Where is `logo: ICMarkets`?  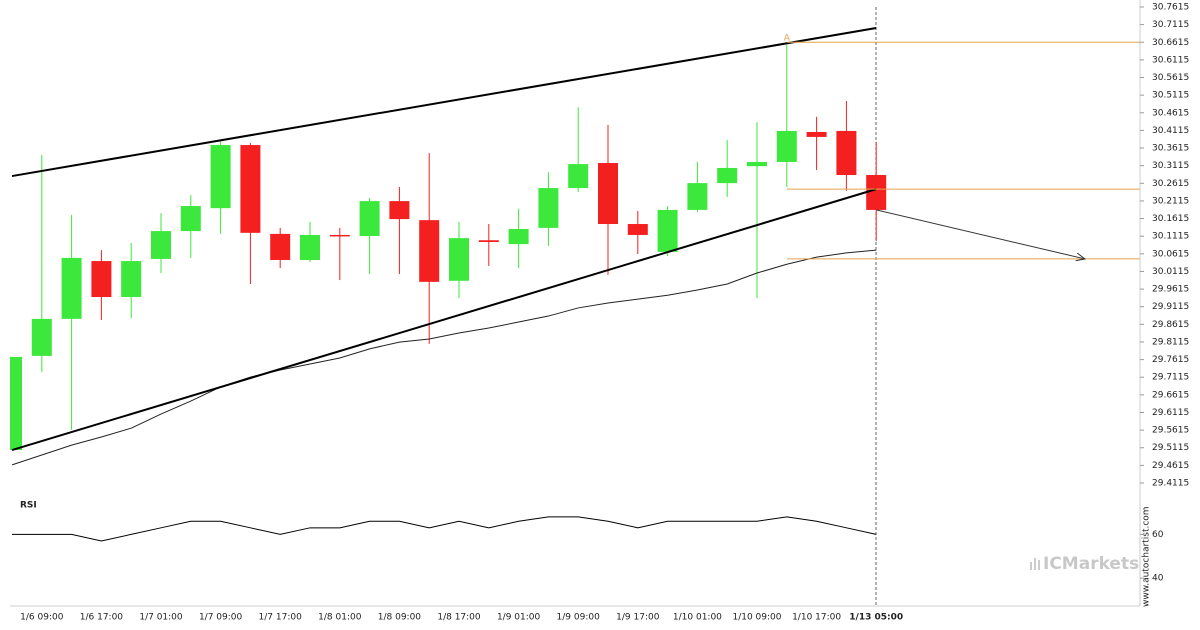 logo: ICMarkets is located at coordinates (1084, 564).